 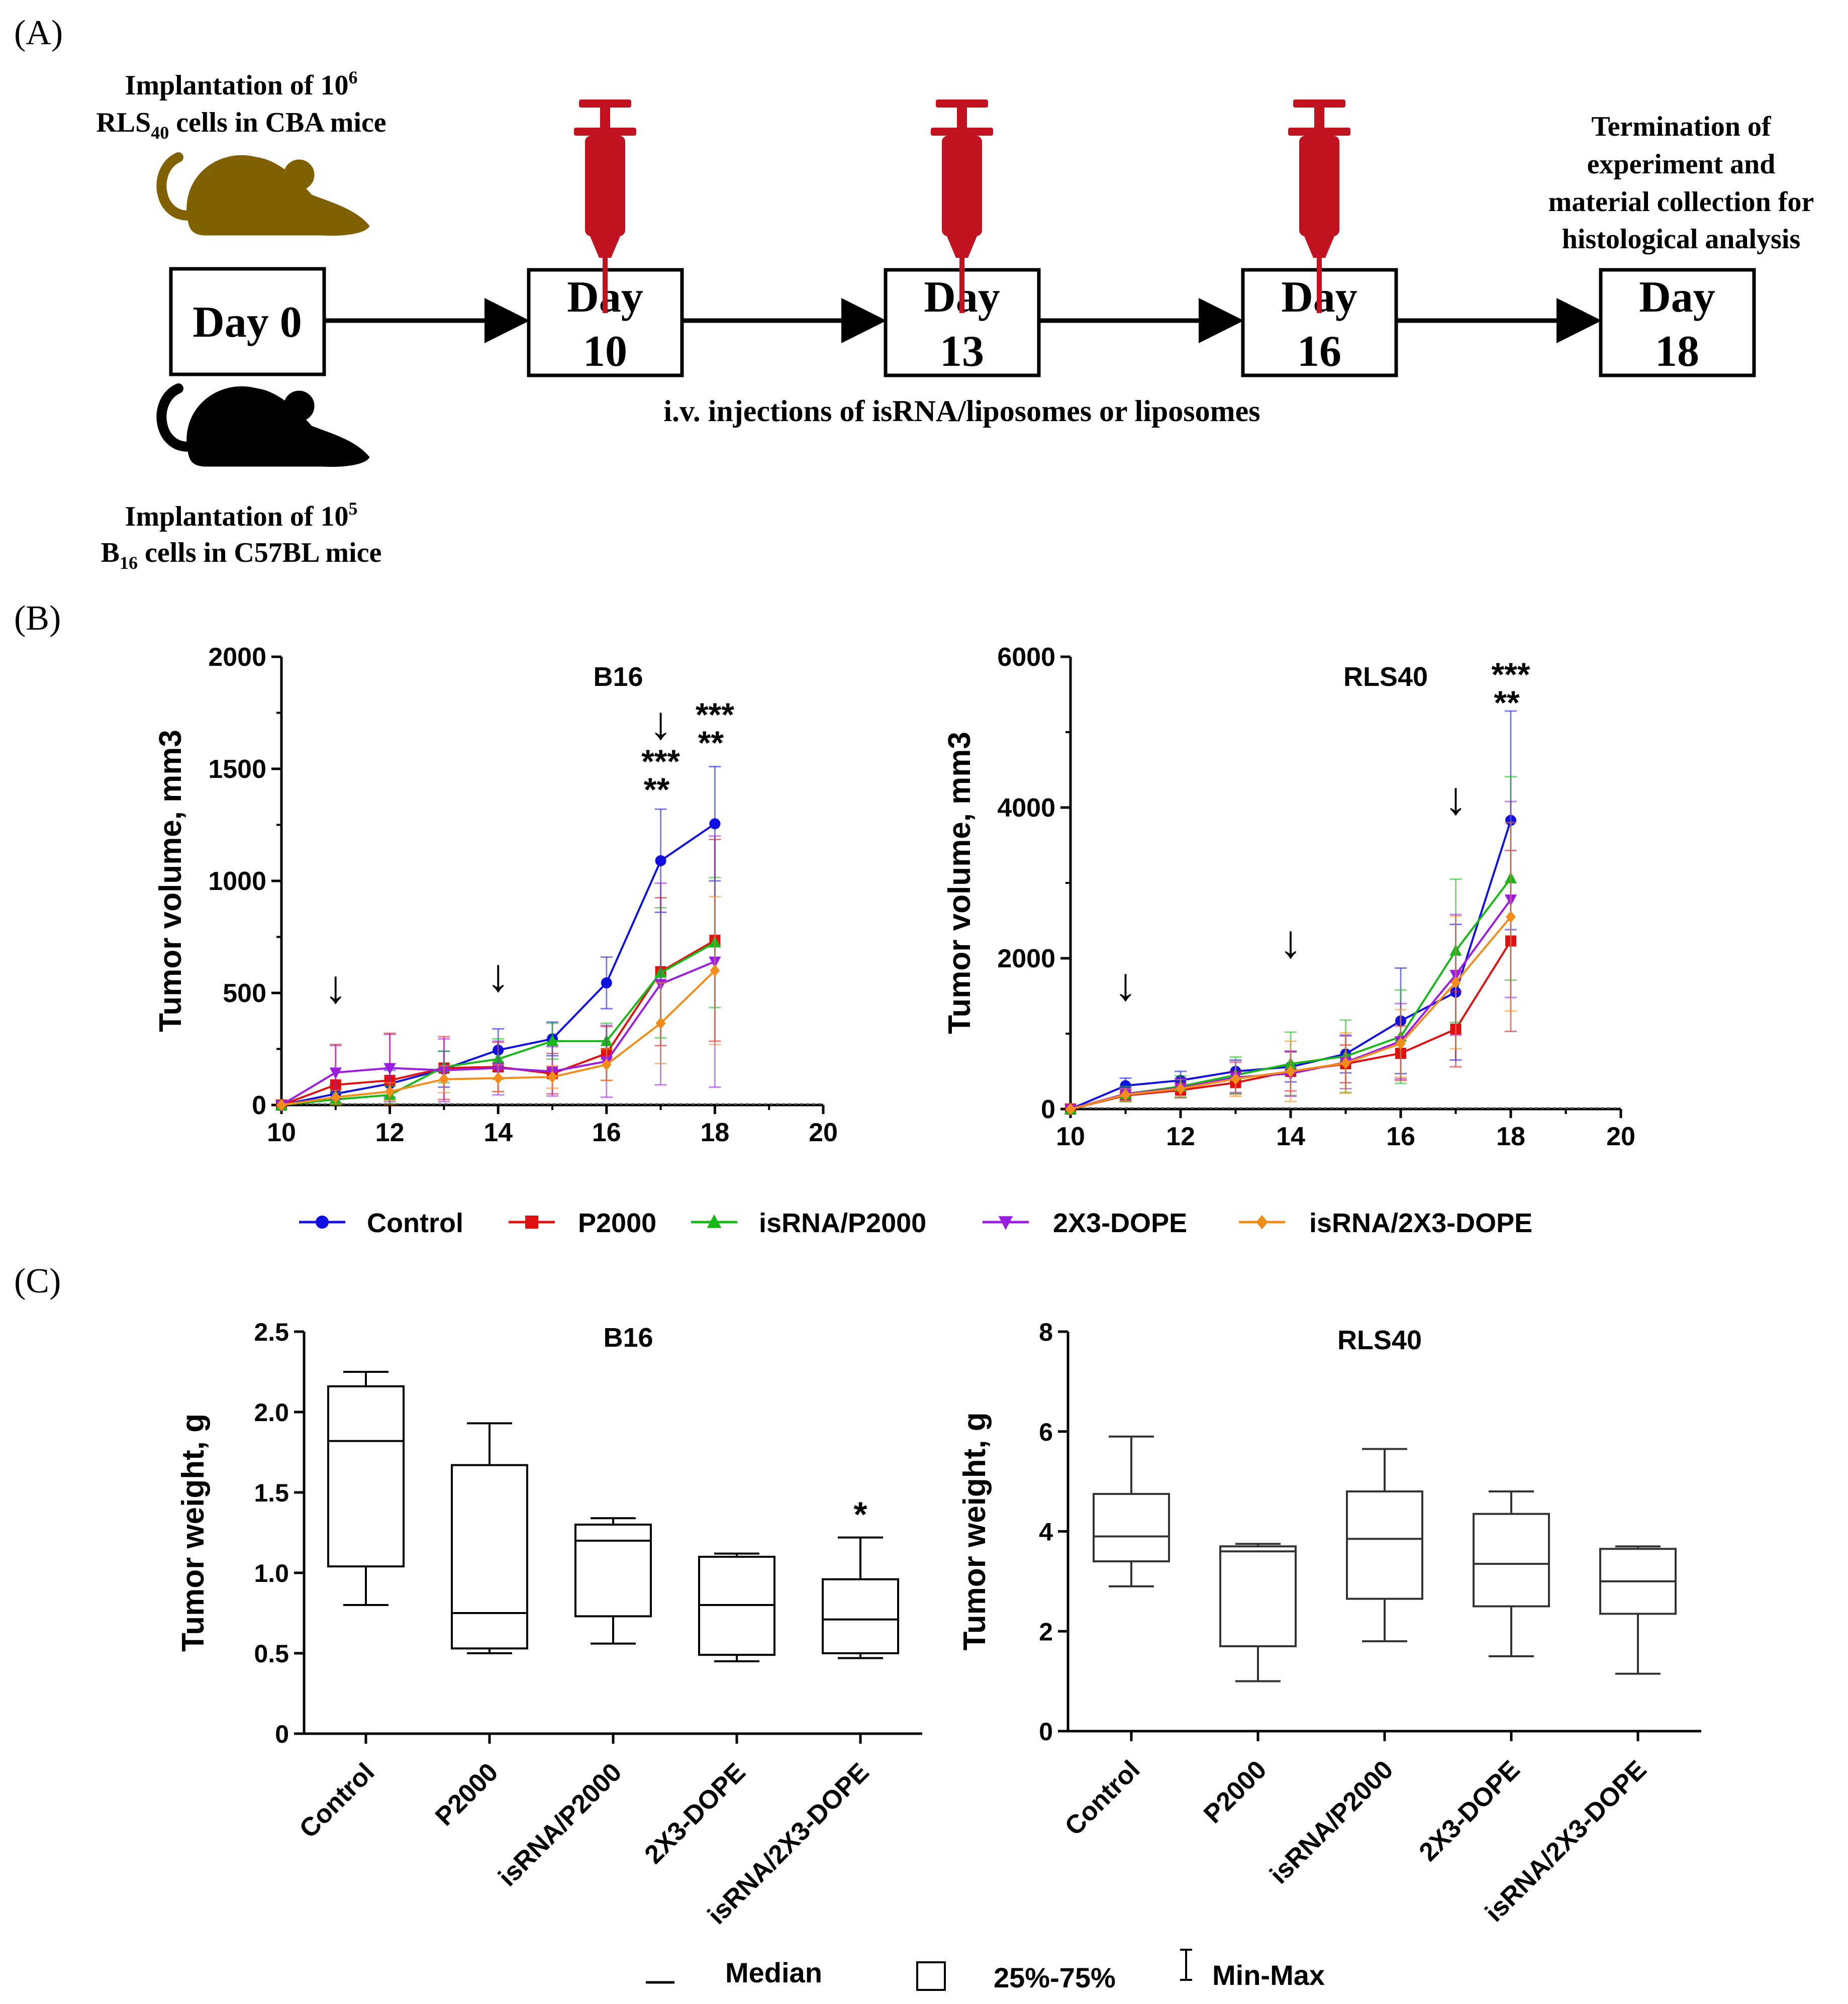 I want to click on panel-label-c: (C), so click(x=38, y=1281).